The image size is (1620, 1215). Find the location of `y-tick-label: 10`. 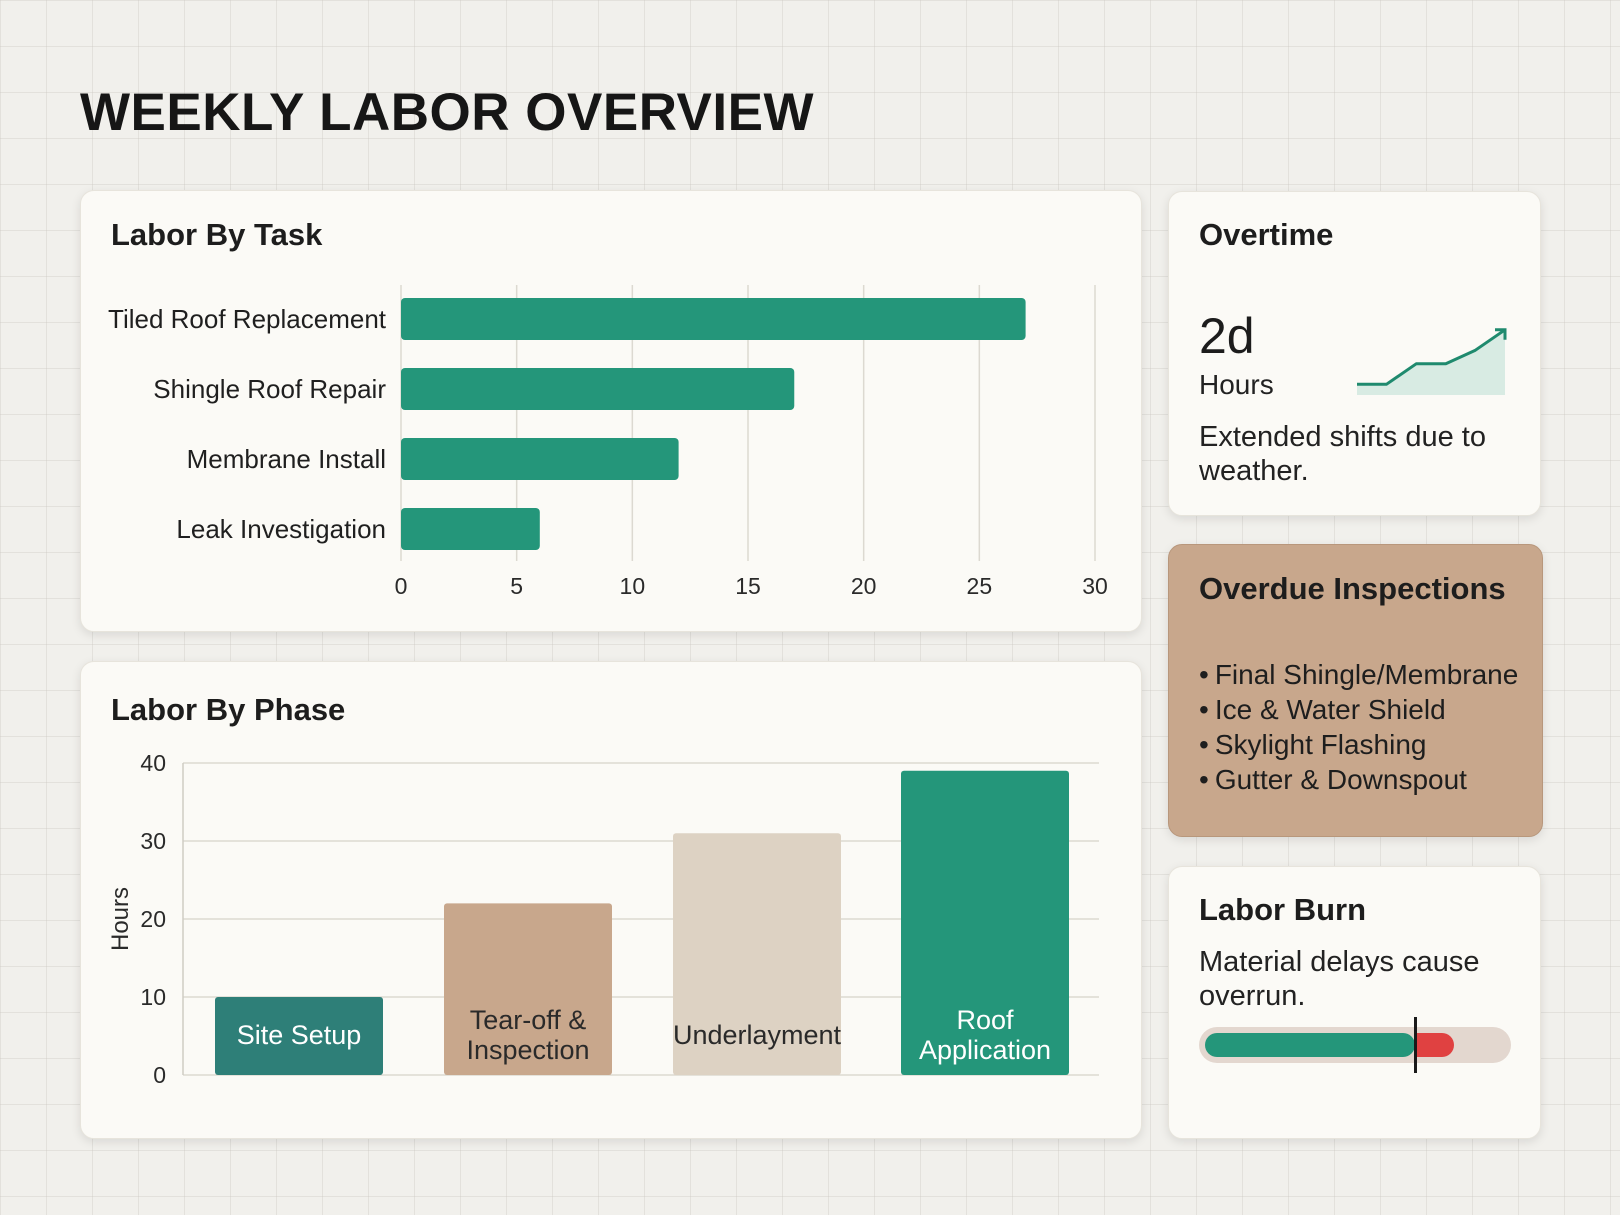

y-tick-label: 10 is located at coordinates (153, 997).